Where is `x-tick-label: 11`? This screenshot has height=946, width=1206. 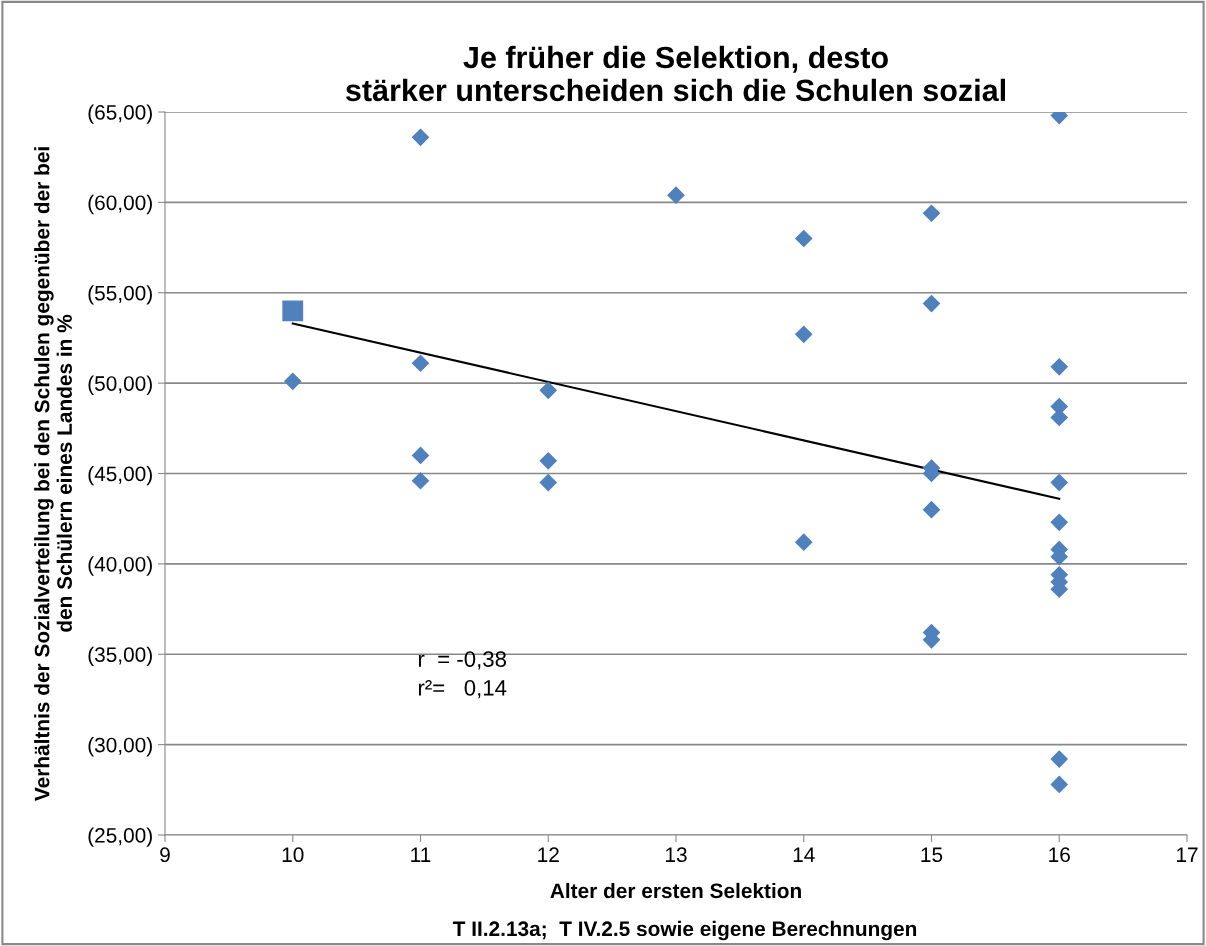
x-tick-label: 11 is located at coordinates (421, 854).